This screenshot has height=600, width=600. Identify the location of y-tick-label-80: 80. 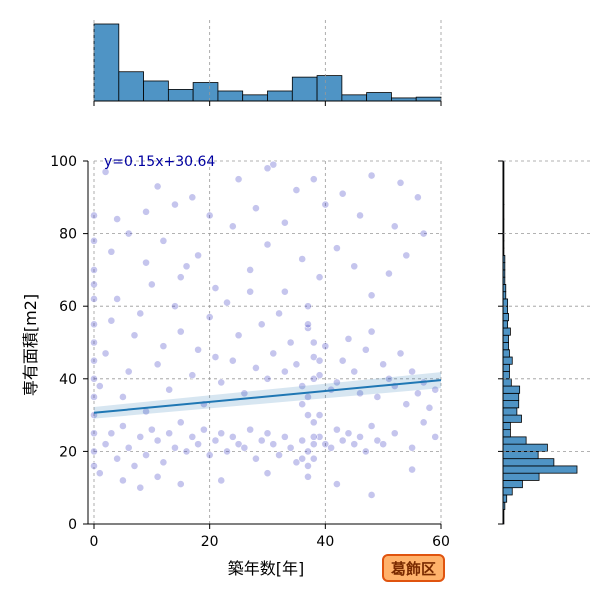
(68, 235).